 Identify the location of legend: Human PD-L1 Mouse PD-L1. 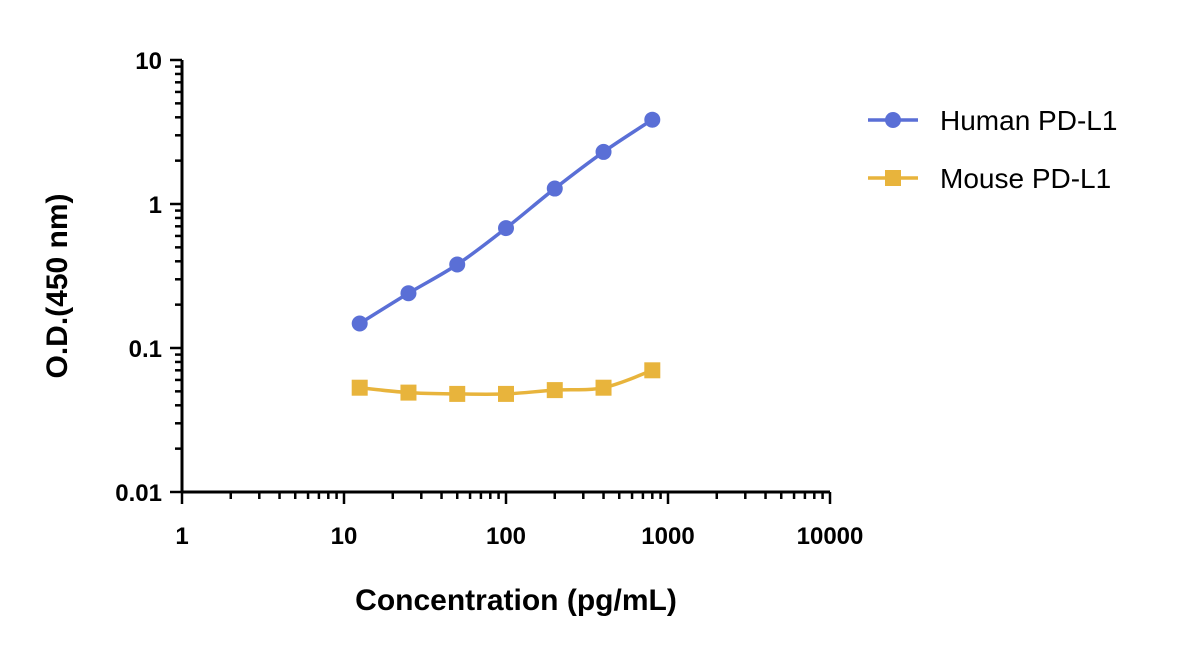
(992, 149).